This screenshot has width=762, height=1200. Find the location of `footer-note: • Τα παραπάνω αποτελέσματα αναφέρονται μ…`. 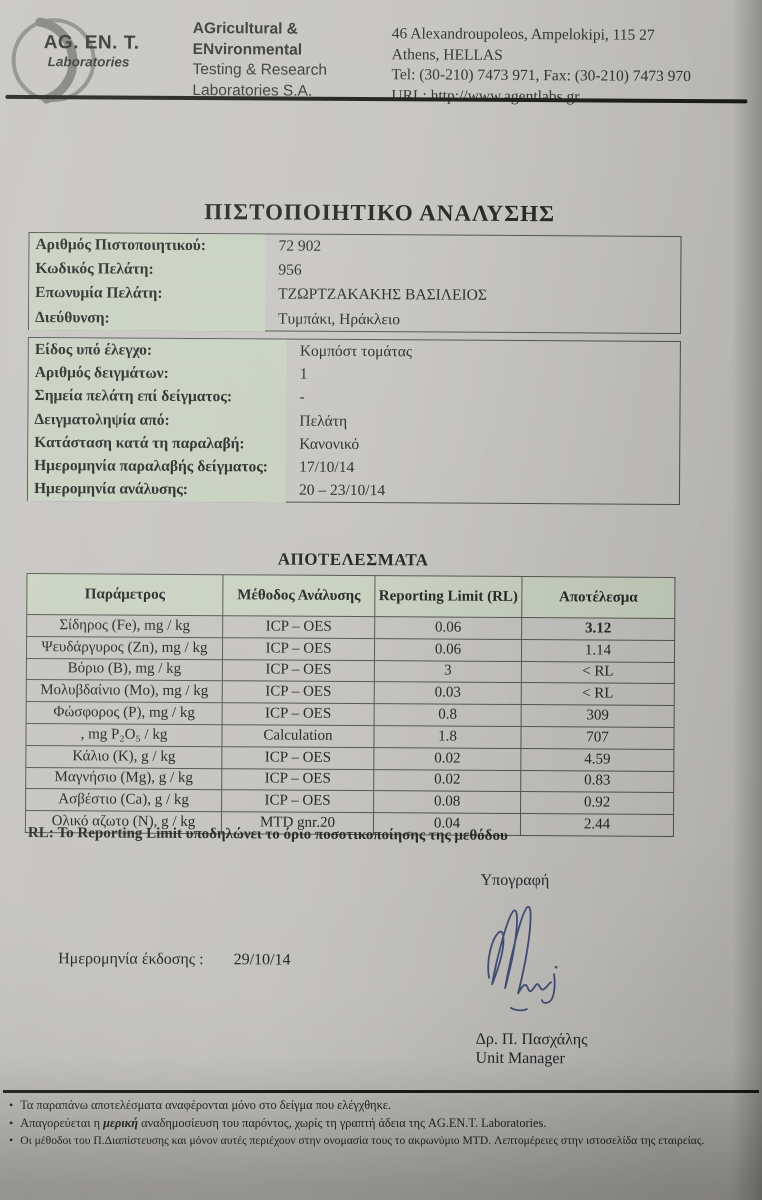

footer-note: • Τα παραπάνω αποτελέσματα αναφέρονται μ… is located at coordinates (383, 1106).